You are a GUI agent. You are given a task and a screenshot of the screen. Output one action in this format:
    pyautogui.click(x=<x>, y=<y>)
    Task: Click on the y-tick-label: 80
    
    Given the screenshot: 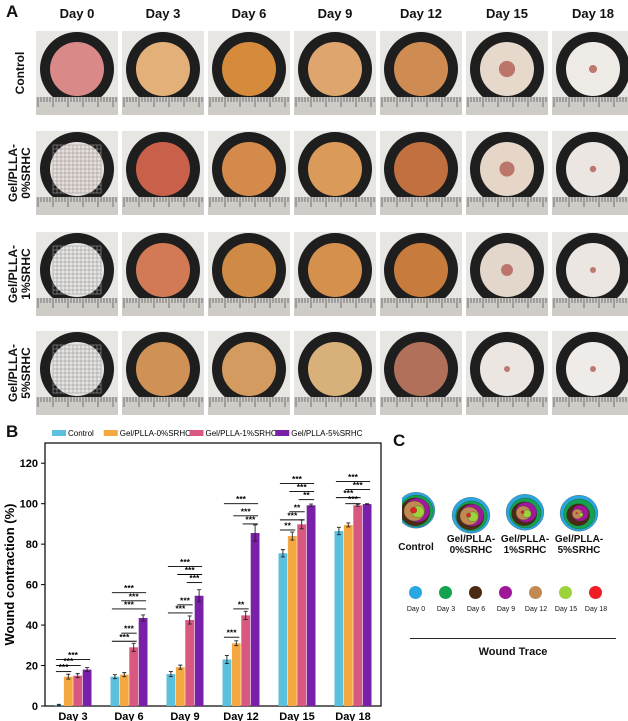 What is the action you would take?
    pyautogui.click(x=32, y=545)
    